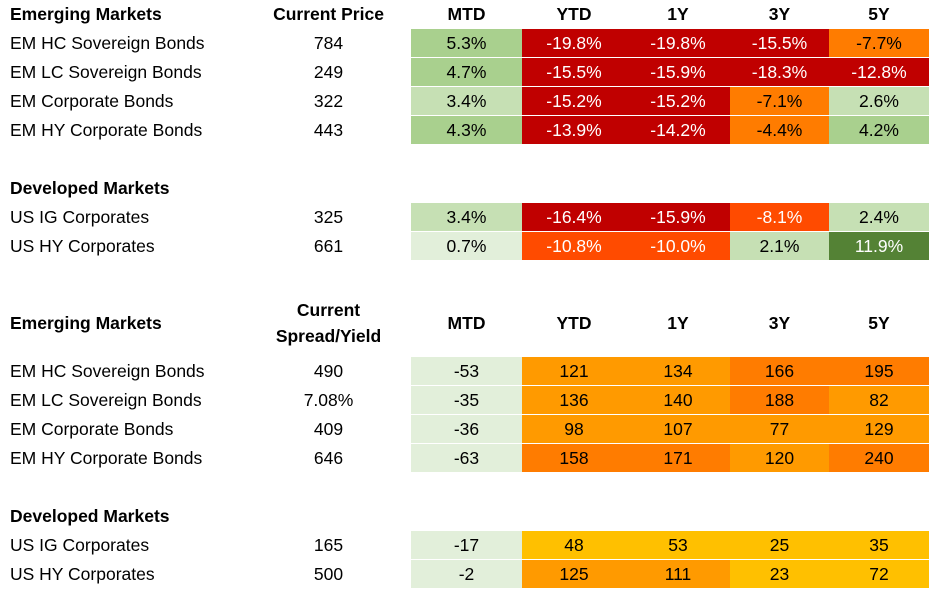 This screenshot has width=940, height=597. What do you see at coordinates (574, 101) in the screenshot?
I see `value-cell-ytd: -15.2%` at bounding box center [574, 101].